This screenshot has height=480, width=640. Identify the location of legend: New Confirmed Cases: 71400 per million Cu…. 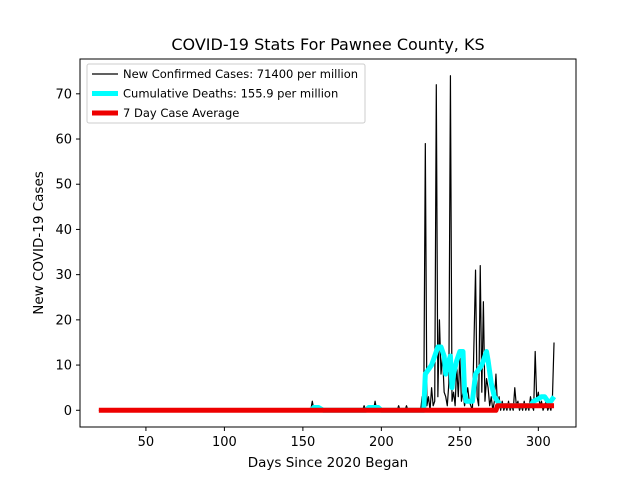
(226, 93).